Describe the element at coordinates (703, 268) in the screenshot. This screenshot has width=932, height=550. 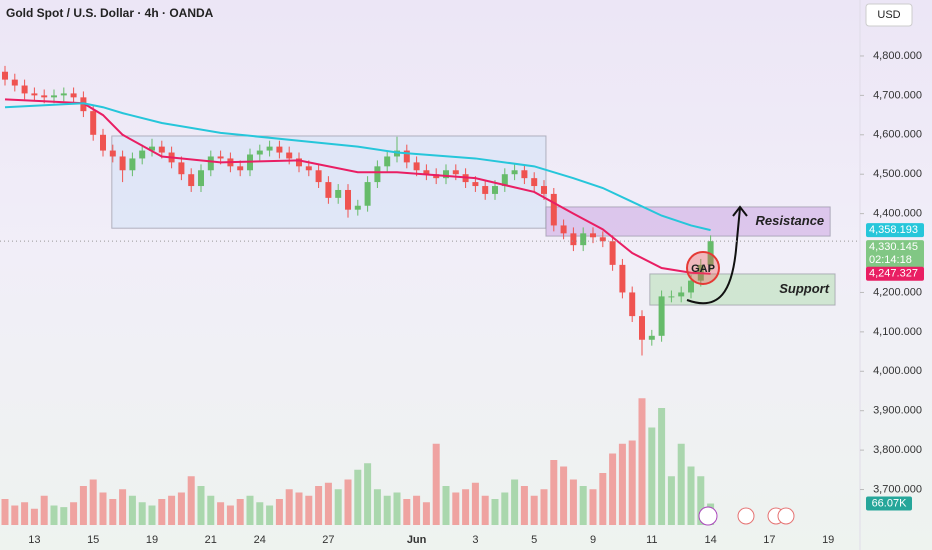
I see `gap-circle` at that location.